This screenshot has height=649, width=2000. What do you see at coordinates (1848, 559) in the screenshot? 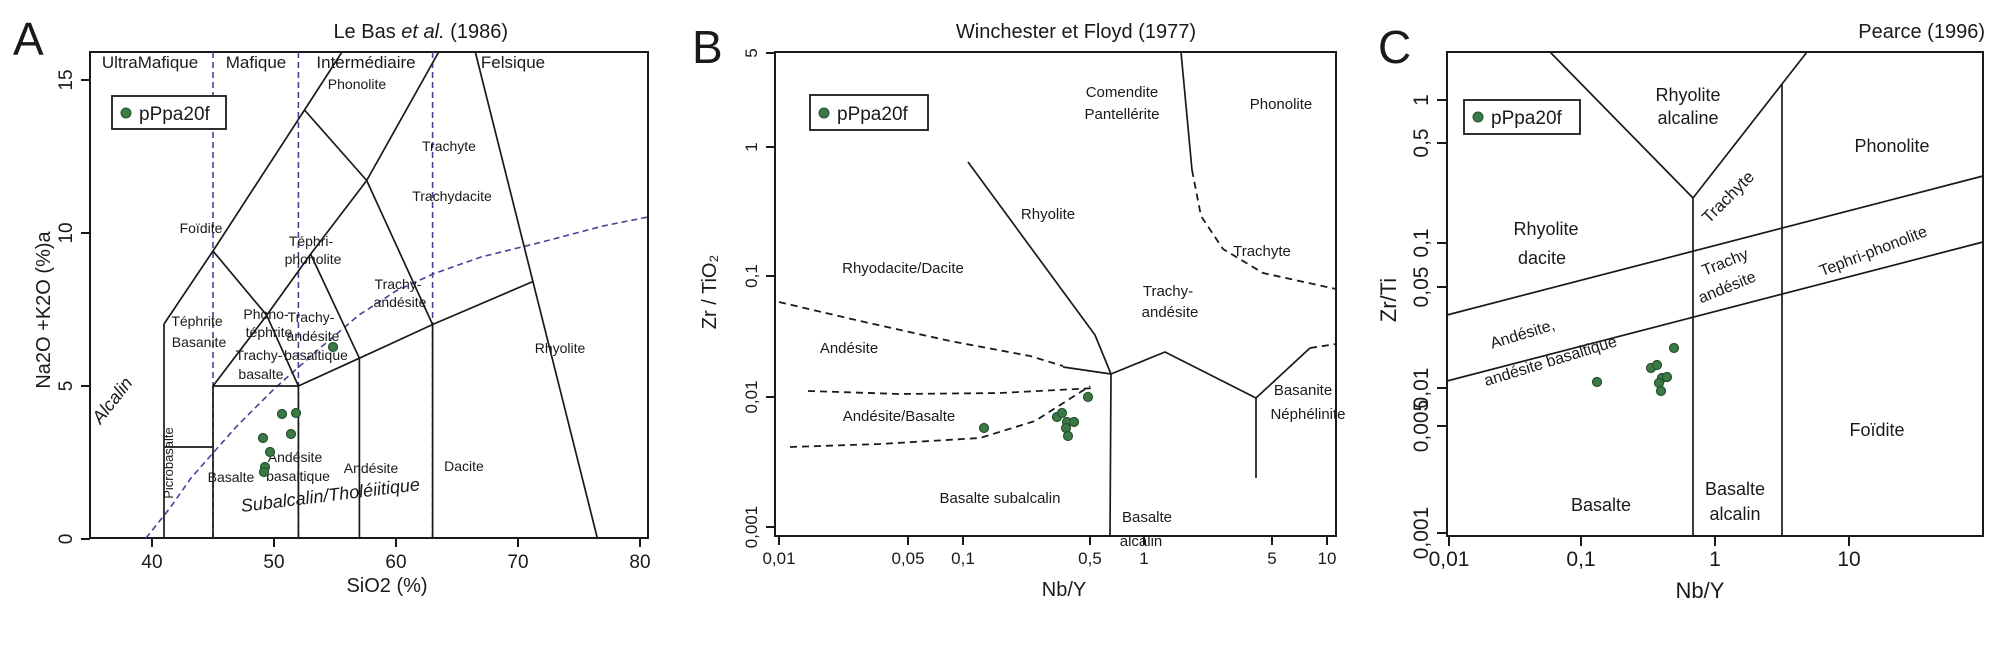
I see `x-tick-label: 10` at bounding box center [1848, 559].